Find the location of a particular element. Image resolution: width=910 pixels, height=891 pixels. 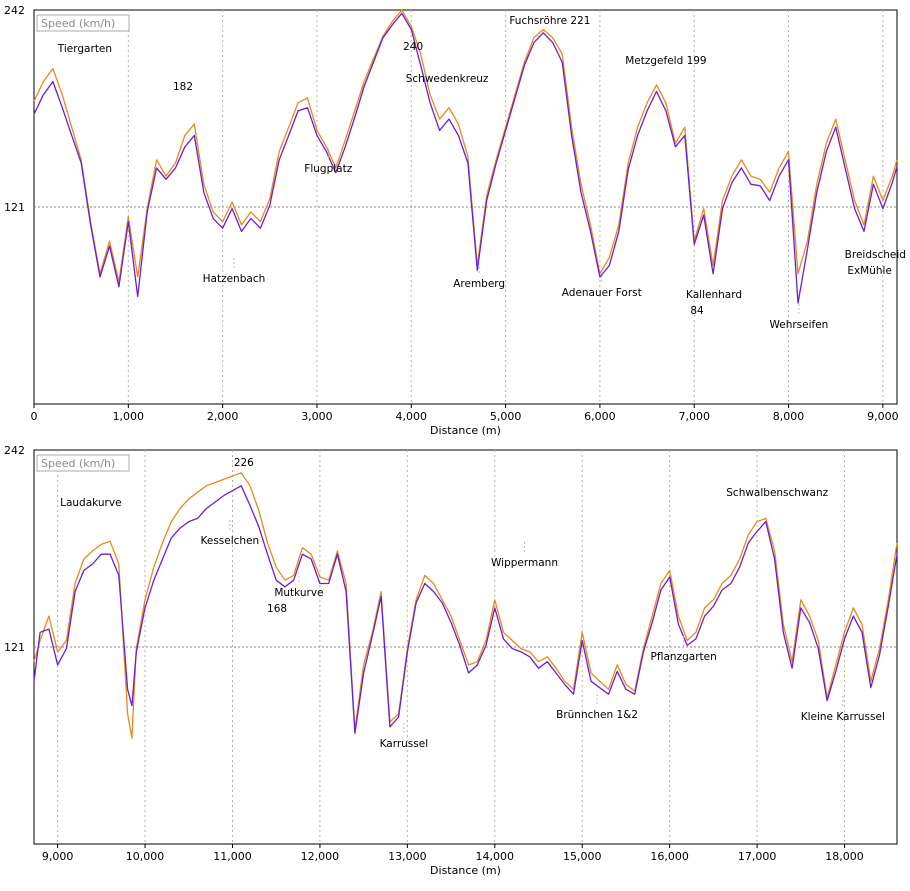

annotation-label: Wehrseifen is located at coordinates (798, 325).